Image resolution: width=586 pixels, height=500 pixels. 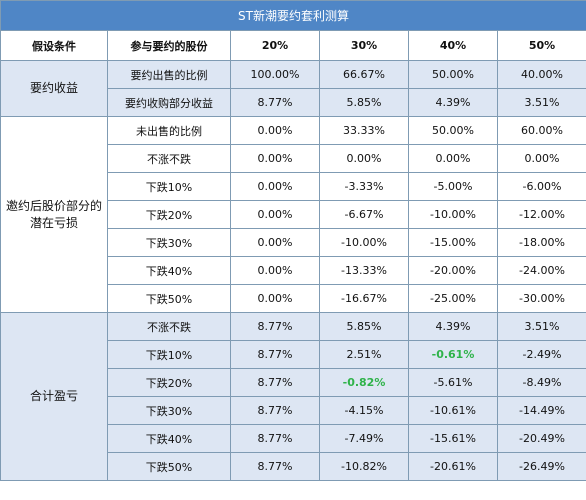 What do you see at coordinates (541, 270) in the screenshot?
I see `value-cell: -24.00%` at bounding box center [541, 270].